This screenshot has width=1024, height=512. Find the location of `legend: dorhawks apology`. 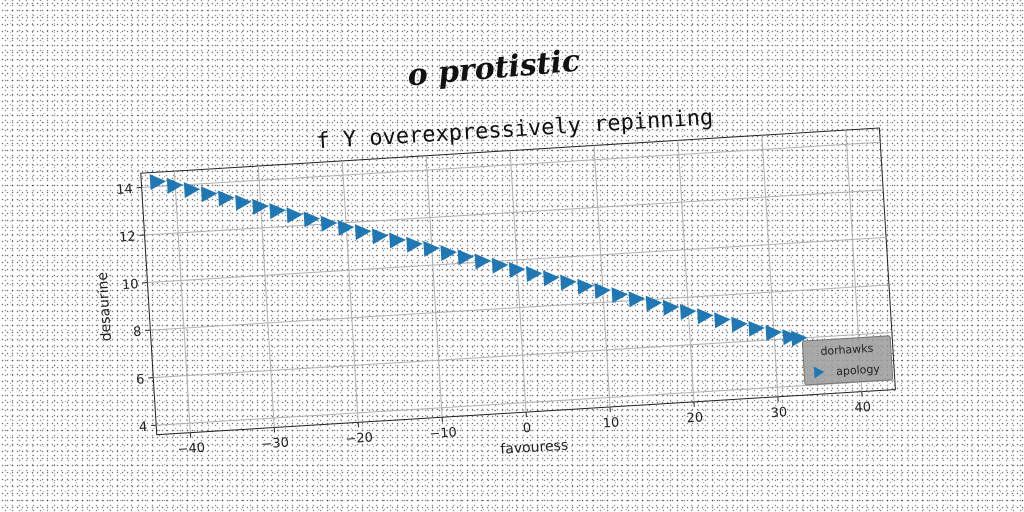

legend: dorhawks apology is located at coordinates (847, 360).